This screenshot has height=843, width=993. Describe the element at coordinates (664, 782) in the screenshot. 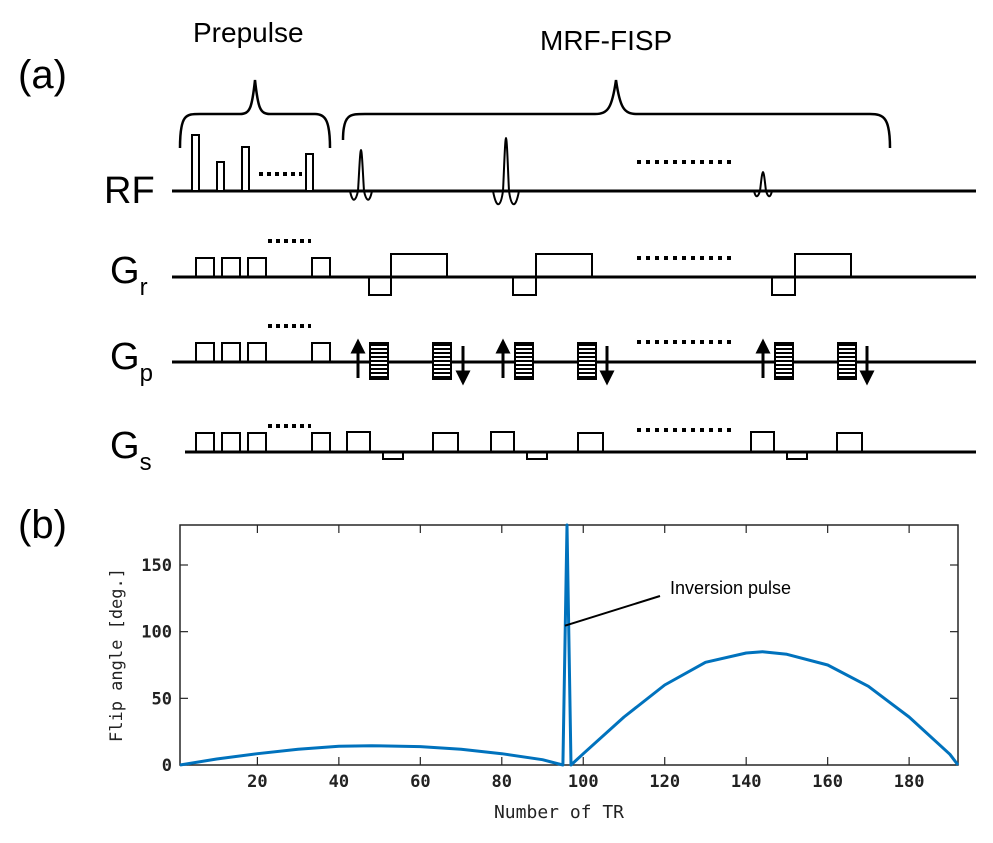

I see `x-tick-label: 120` at that location.